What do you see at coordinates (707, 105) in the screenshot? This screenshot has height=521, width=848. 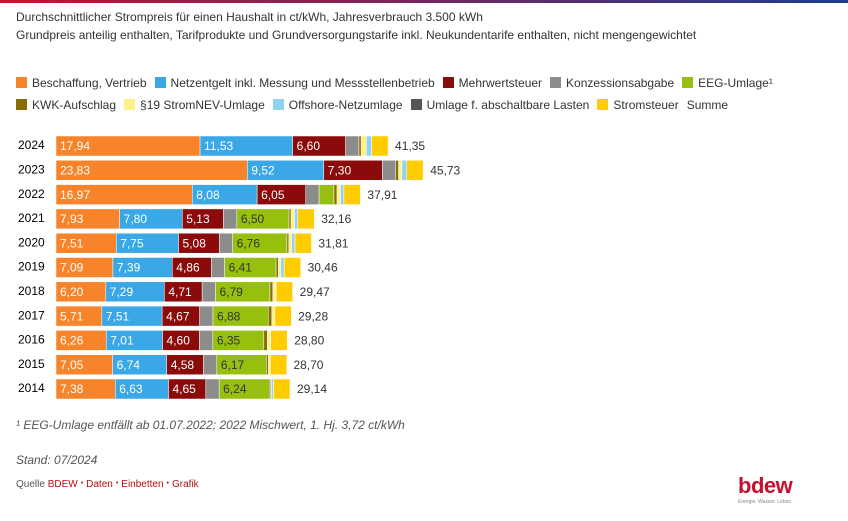 I see `legend-label: Summe` at bounding box center [707, 105].